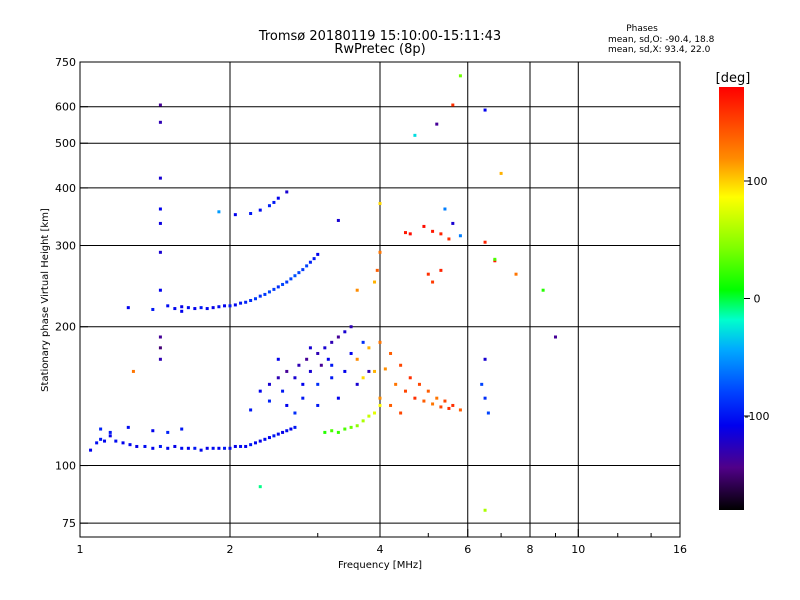  Describe the element at coordinates (733, 78) in the screenshot. I see `colorbar-label: [deg]` at that location.